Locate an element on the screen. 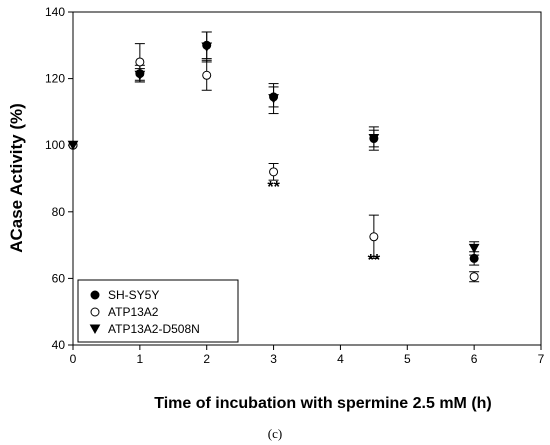  x-tick-label: 3 is located at coordinates (273, 359).